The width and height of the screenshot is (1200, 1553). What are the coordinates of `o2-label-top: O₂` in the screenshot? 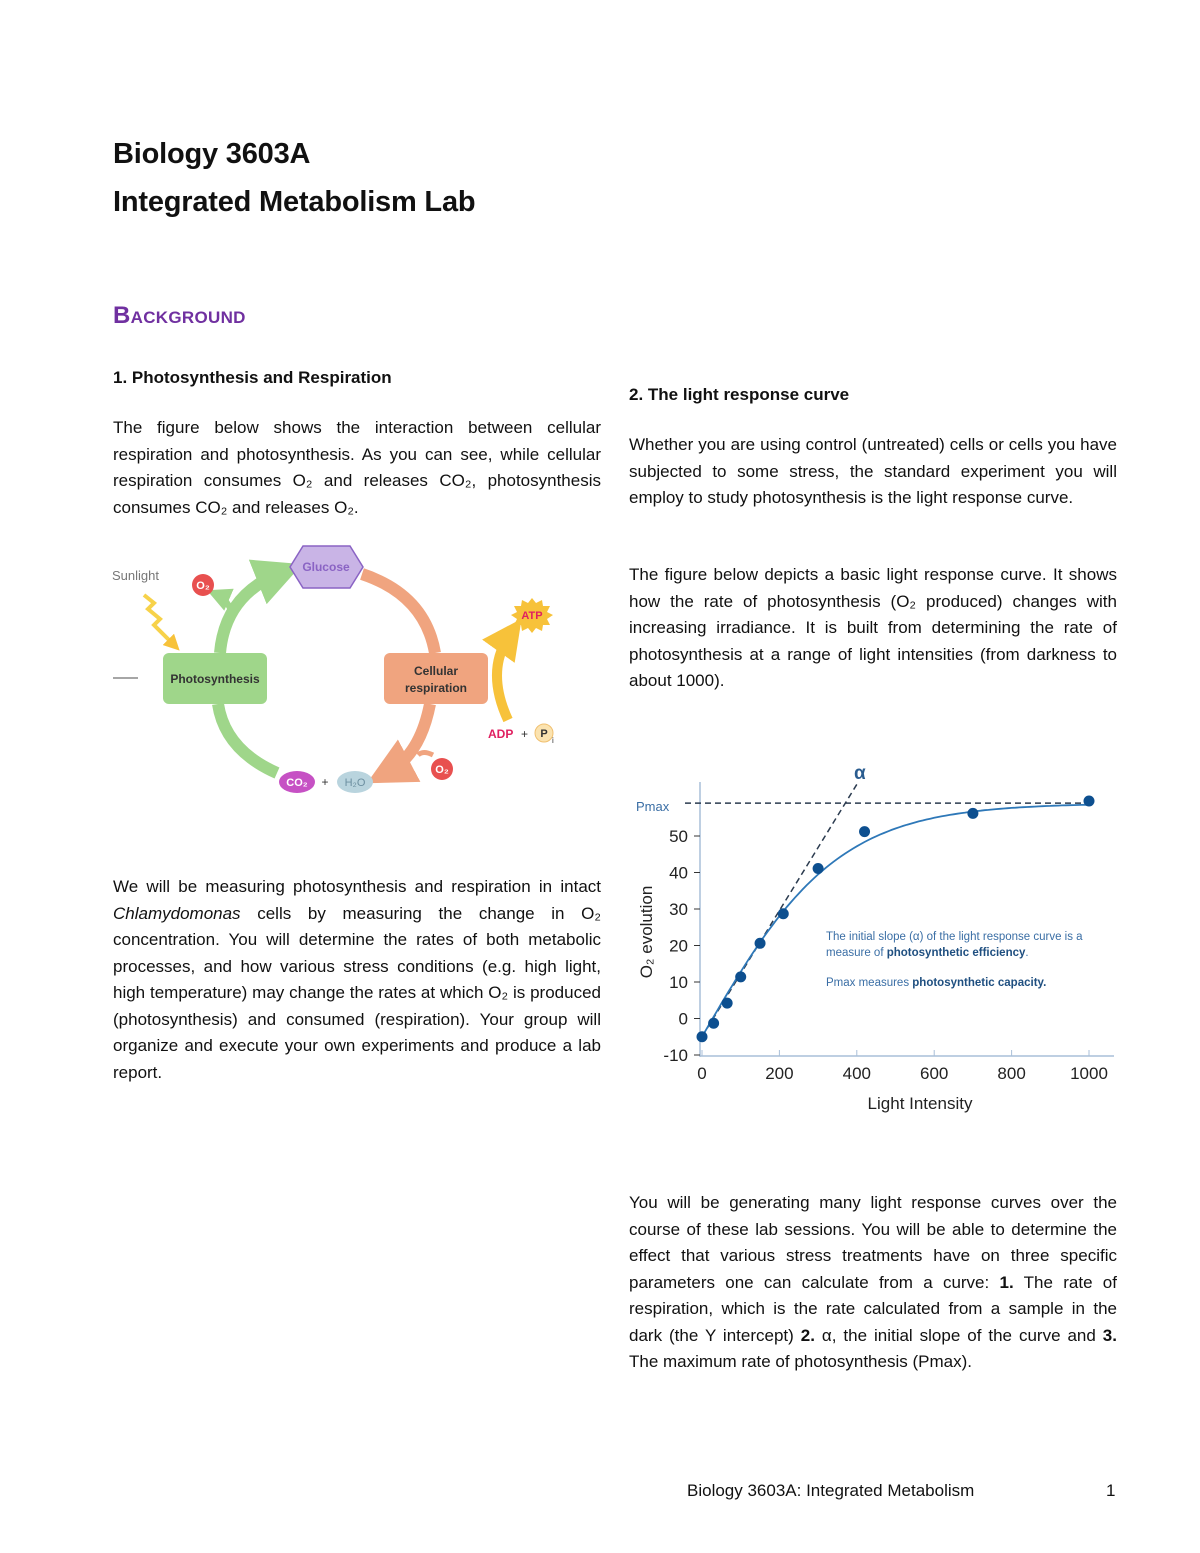 It's located at (203, 586).